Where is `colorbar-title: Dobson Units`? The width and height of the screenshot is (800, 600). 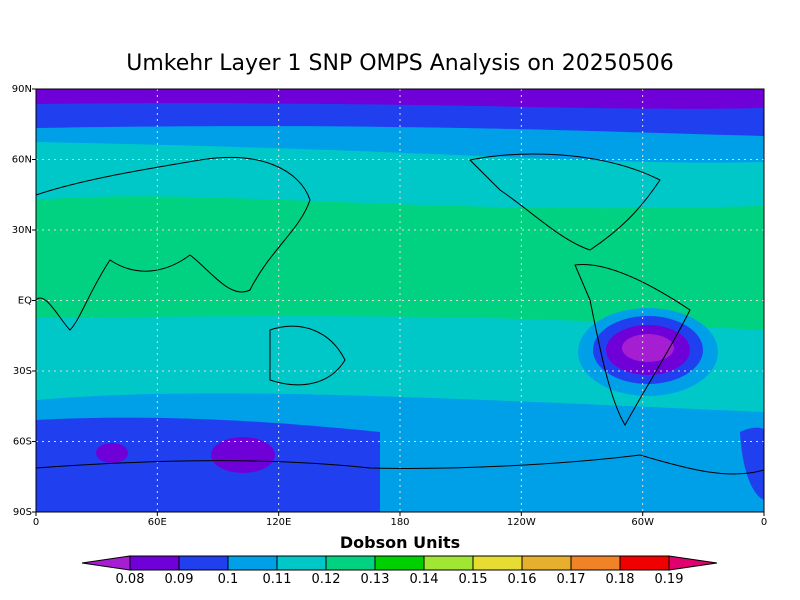
colorbar-title: Dobson Units is located at coordinates (400, 542).